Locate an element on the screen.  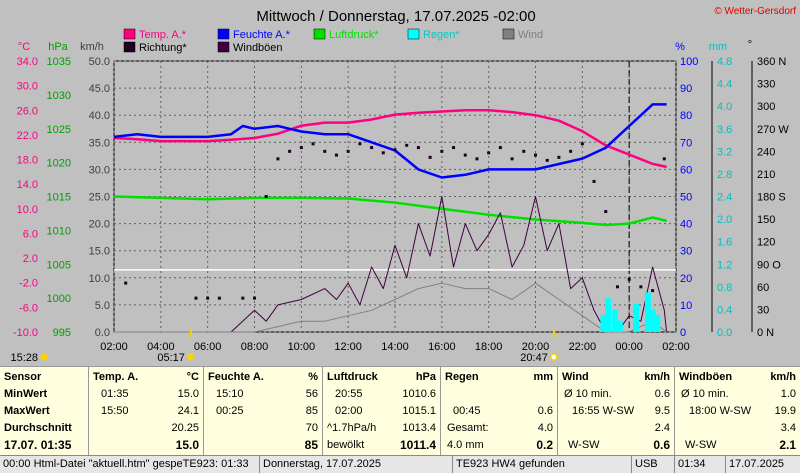
humidity-tick-label: 10 is located at coordinates (686, 306).